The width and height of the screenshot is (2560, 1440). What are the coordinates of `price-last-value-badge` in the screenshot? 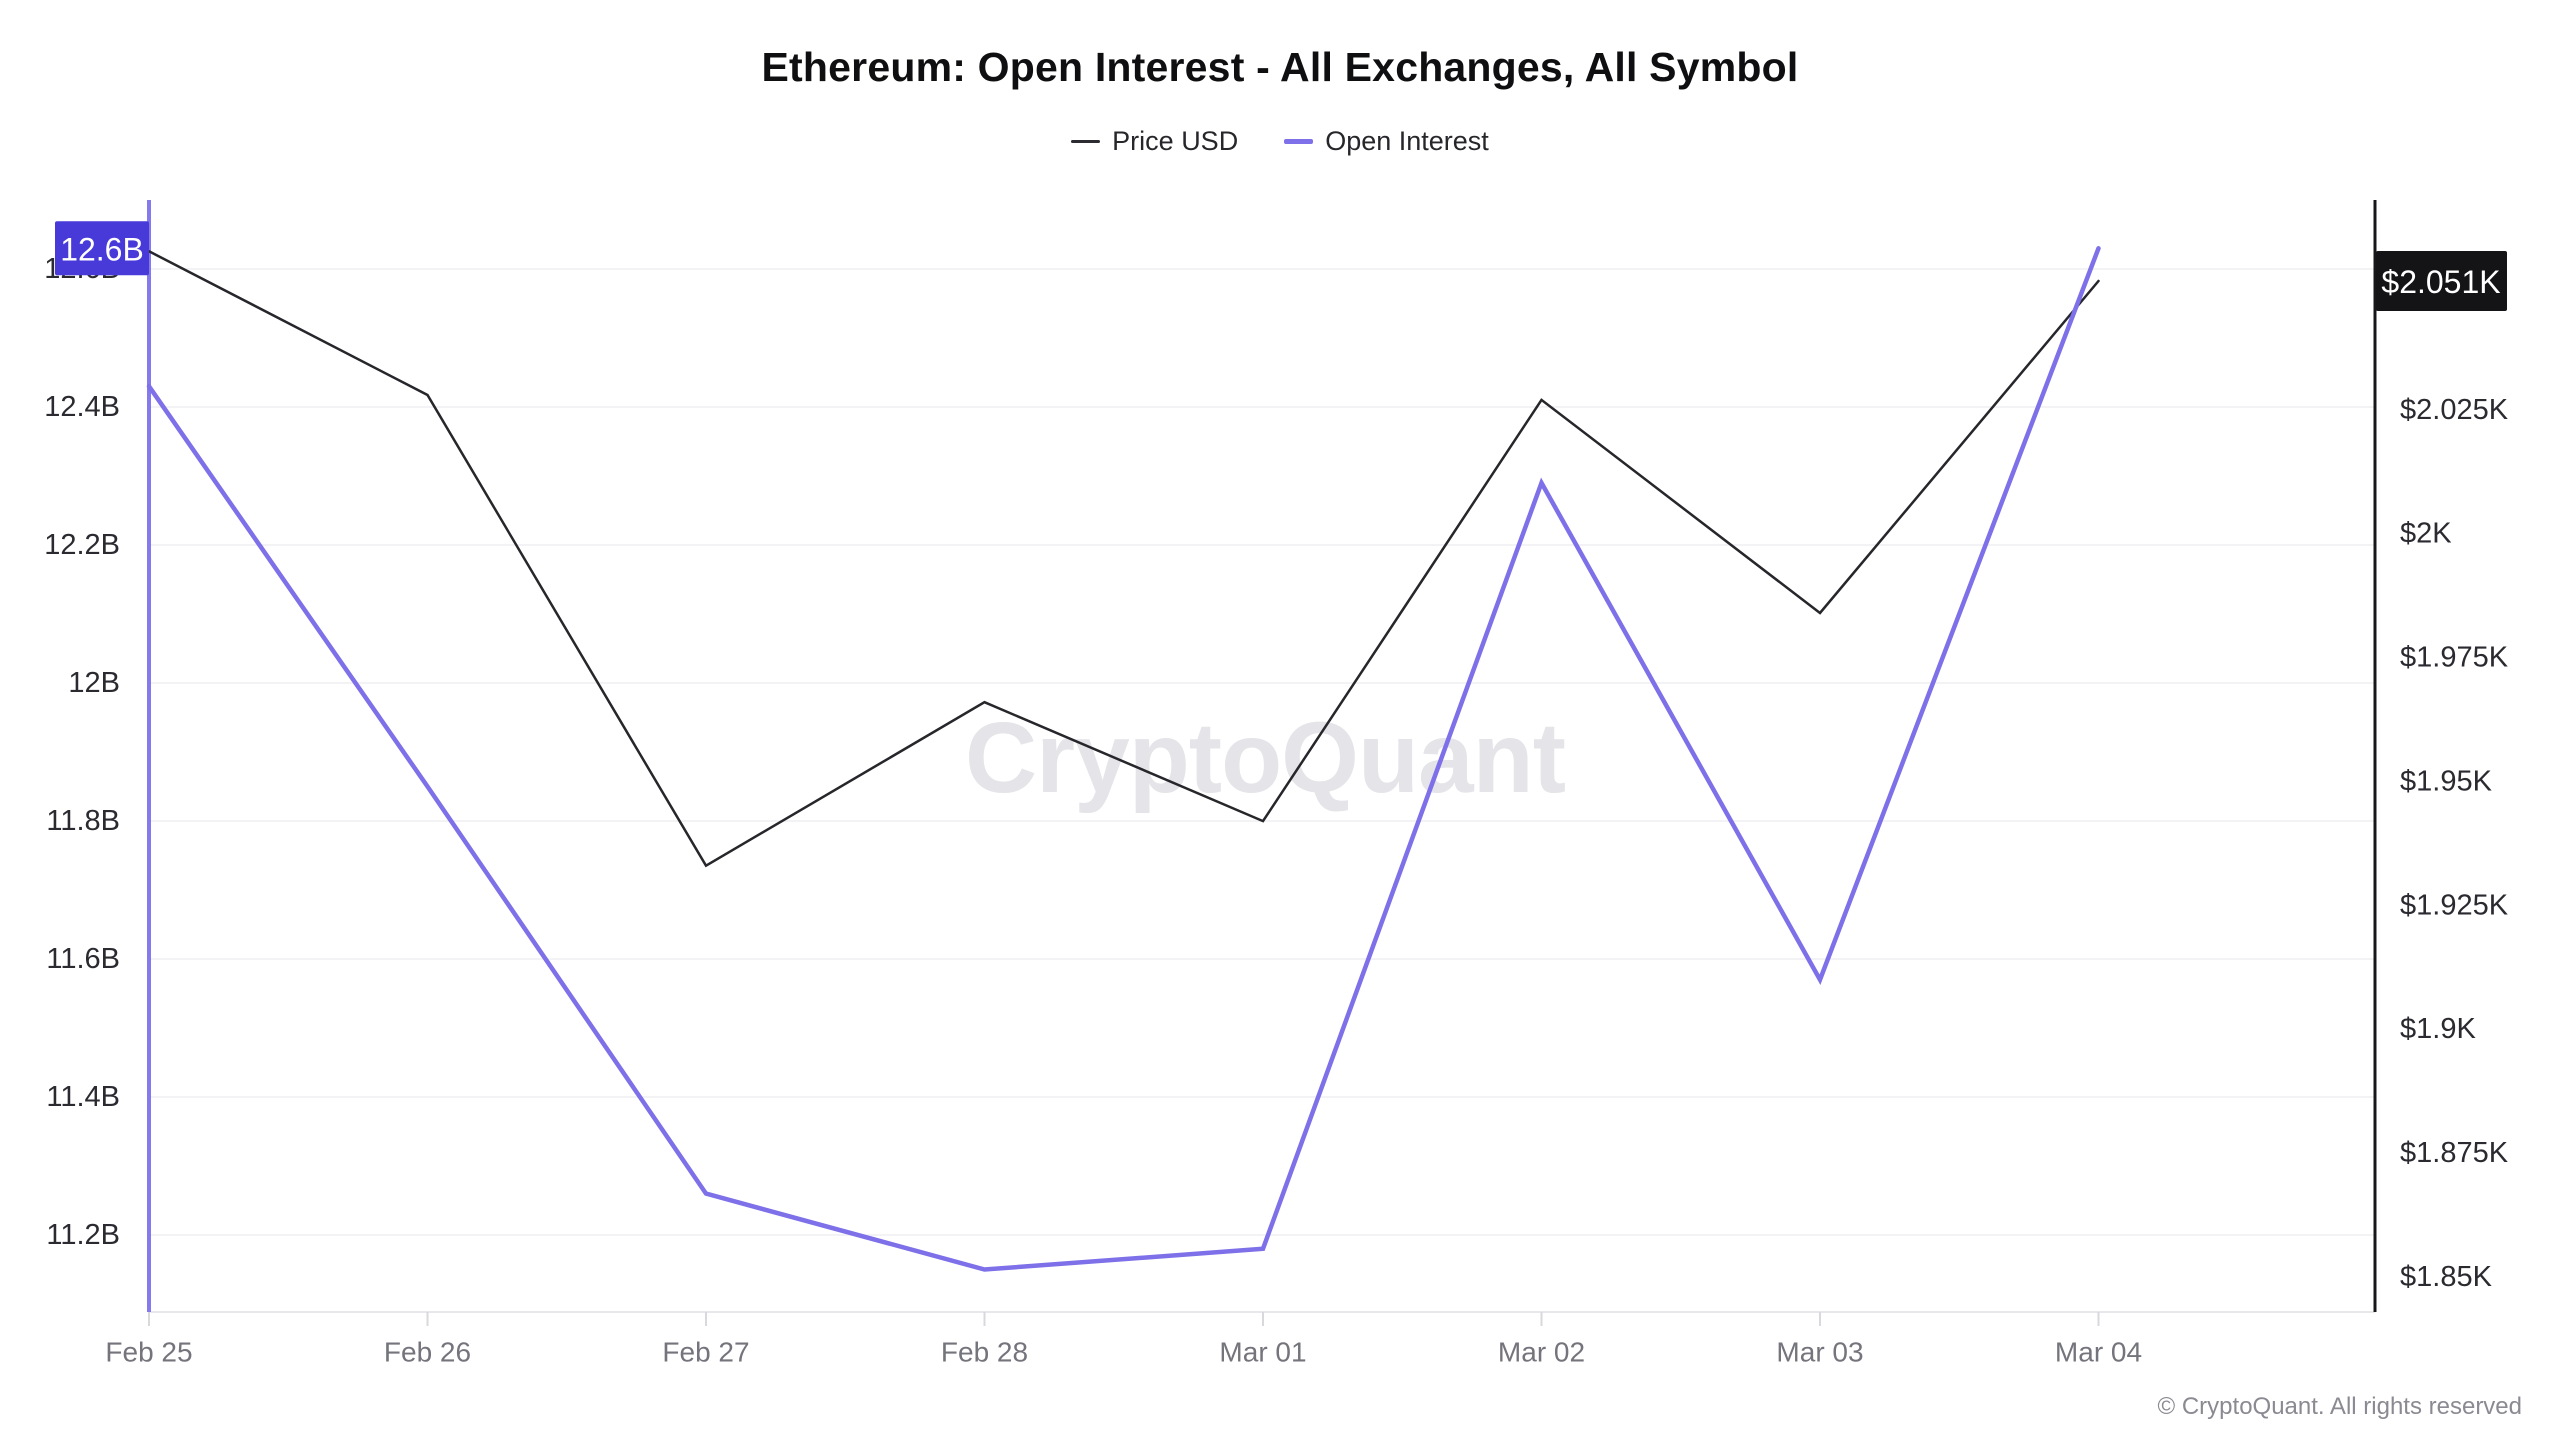 It's located at (2441, 281).